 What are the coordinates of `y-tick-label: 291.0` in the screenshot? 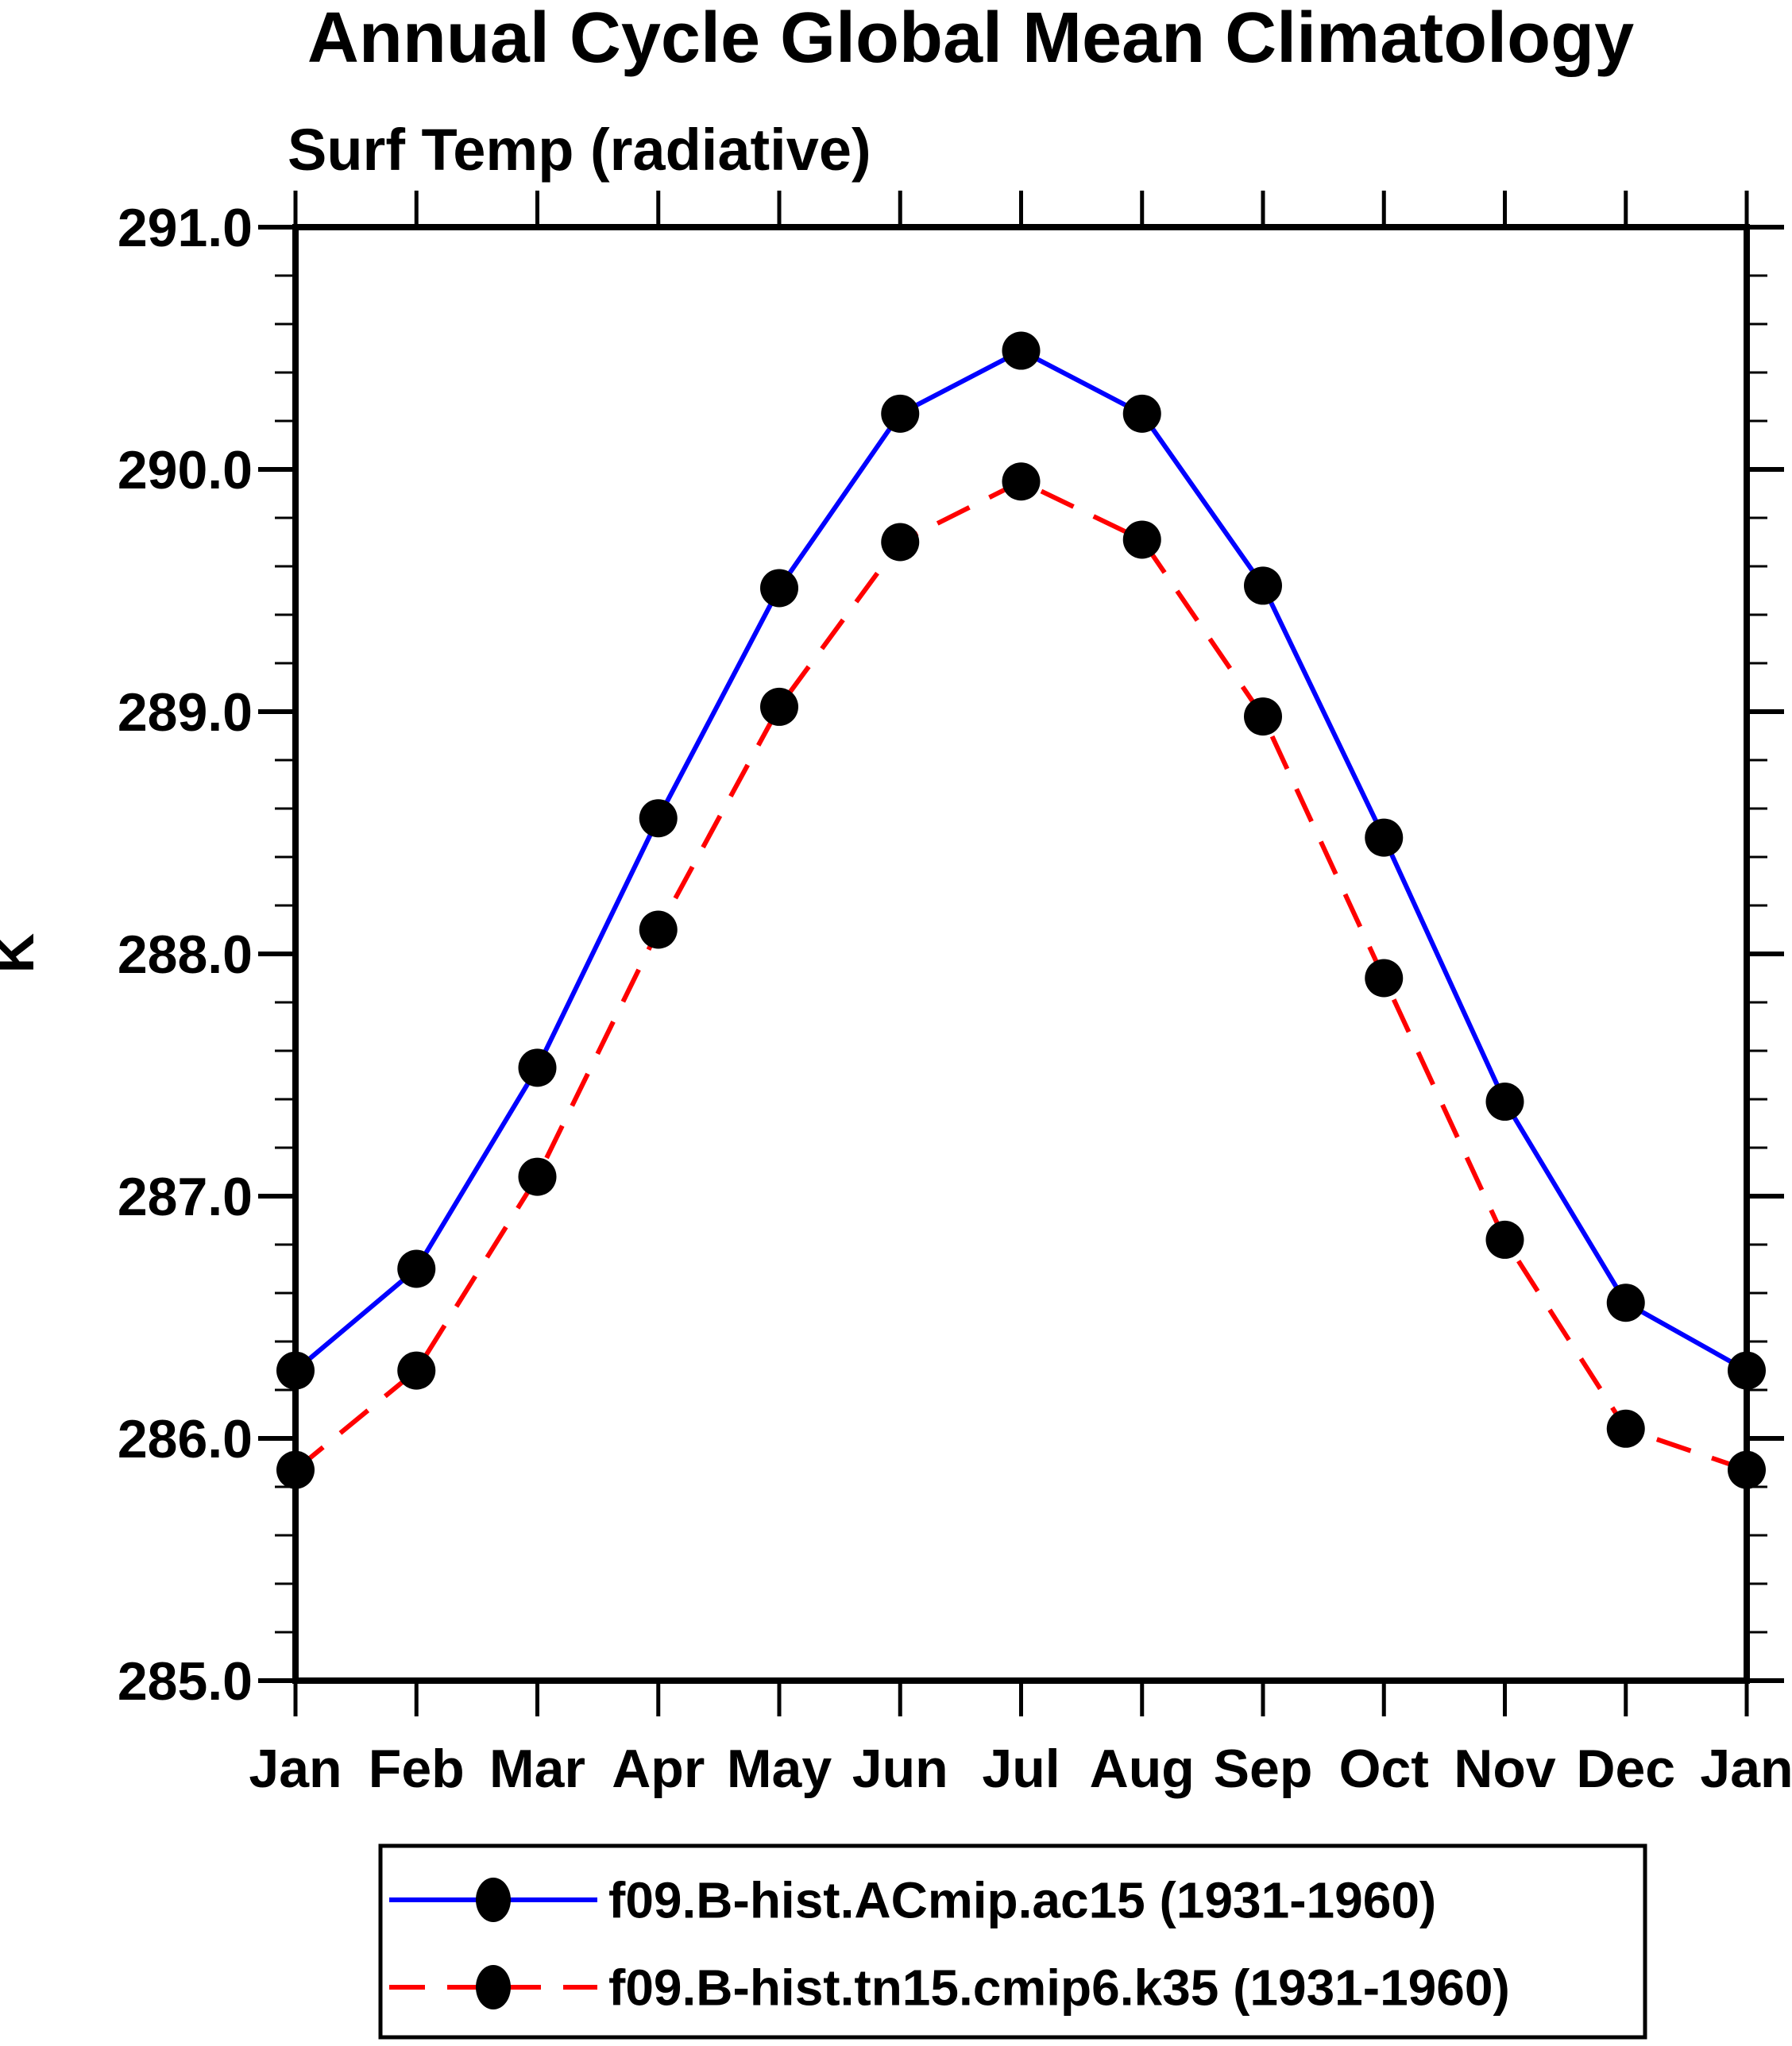 It's located at (185, 228).